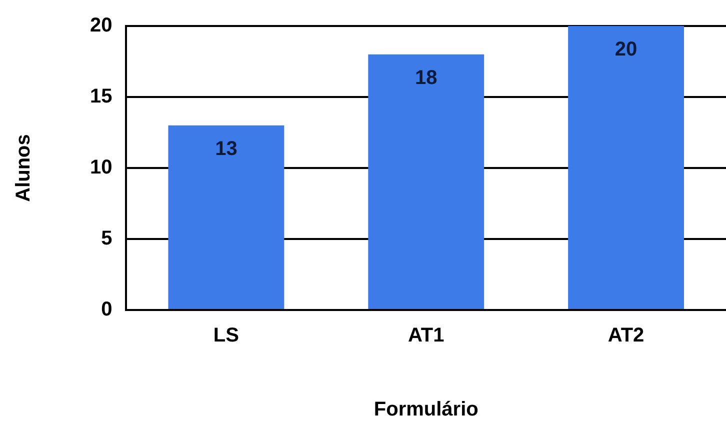  I want to click on x-tick-label: AT2, so click(626, 335).